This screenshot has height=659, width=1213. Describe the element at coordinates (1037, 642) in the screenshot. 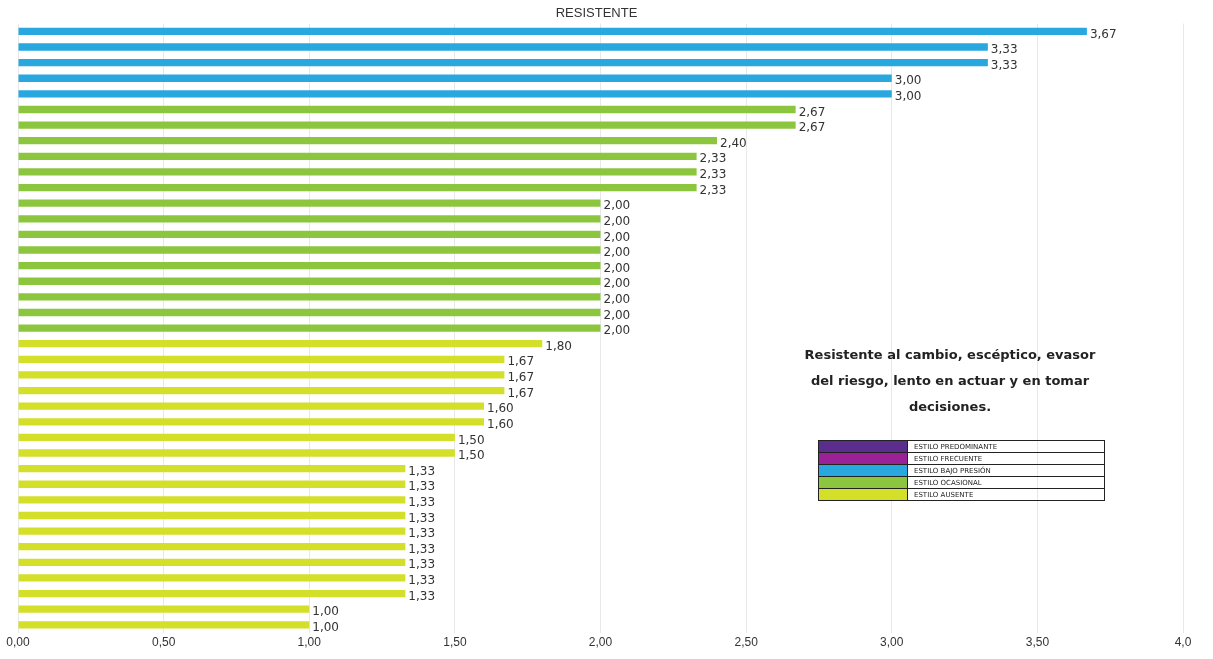

I see `x-tick-label: 3,50` at that location.